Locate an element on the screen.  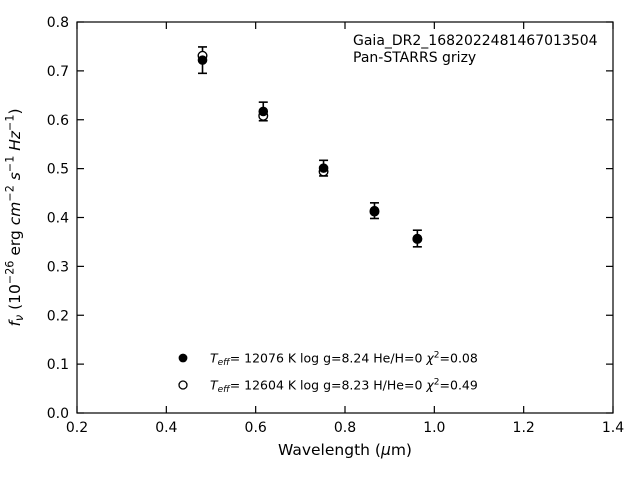
y-tick-label: 0.3 is located at coordinates (58, 267).